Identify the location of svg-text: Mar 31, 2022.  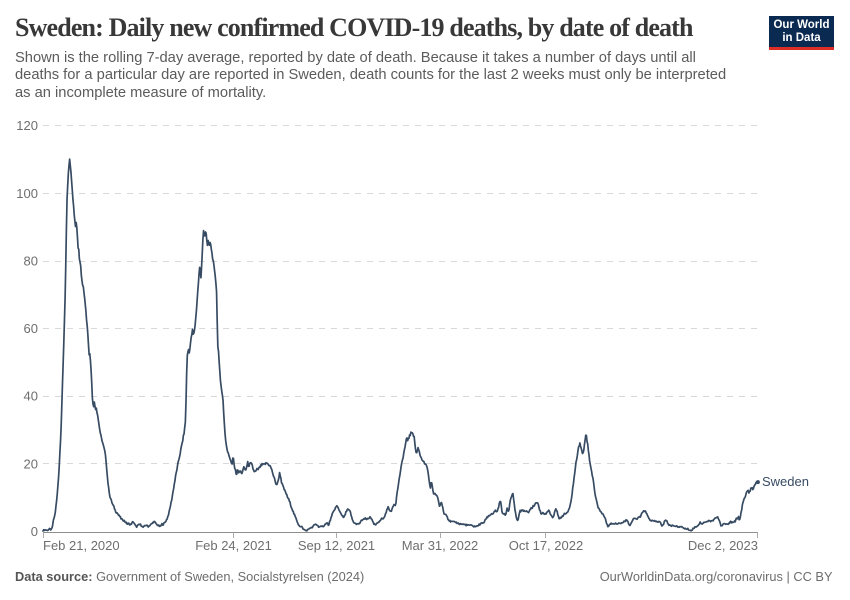
(440, 545).